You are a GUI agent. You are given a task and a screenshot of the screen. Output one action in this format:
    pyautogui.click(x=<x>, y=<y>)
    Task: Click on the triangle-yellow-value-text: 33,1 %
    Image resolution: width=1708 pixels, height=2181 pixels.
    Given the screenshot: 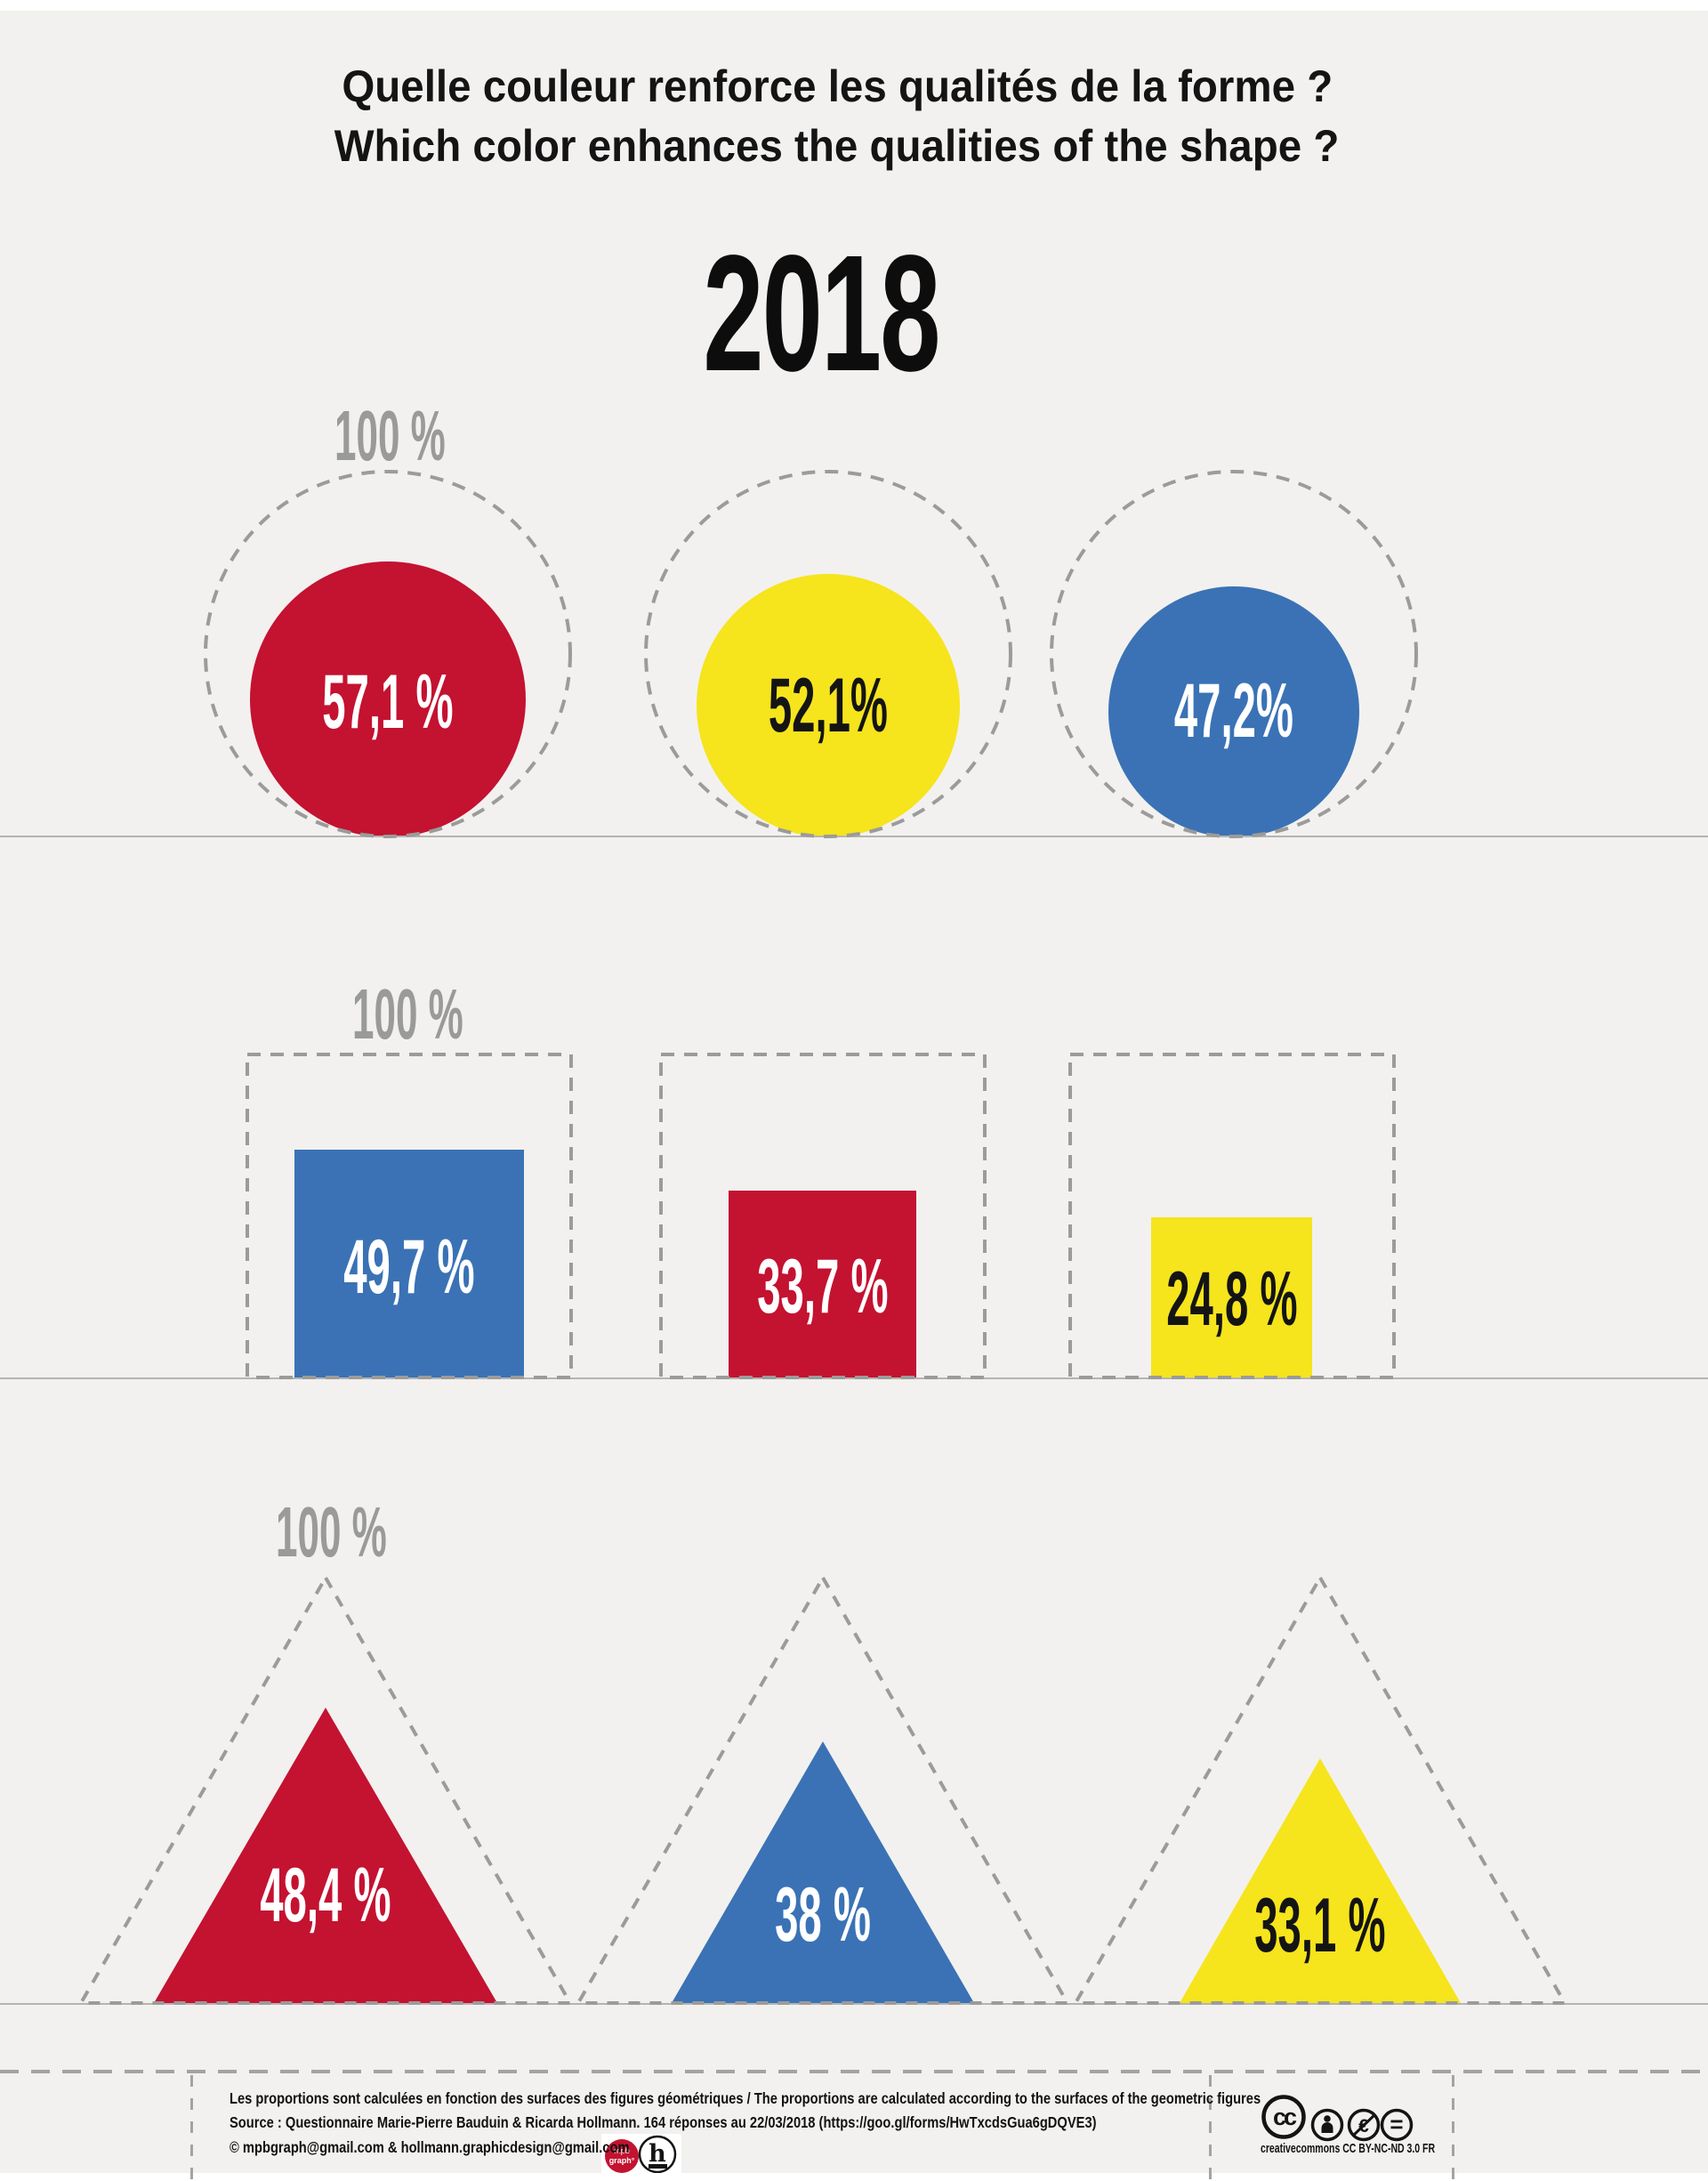 What is the action you would take?
    pyautogui.click(x=1320, y=1925)
    